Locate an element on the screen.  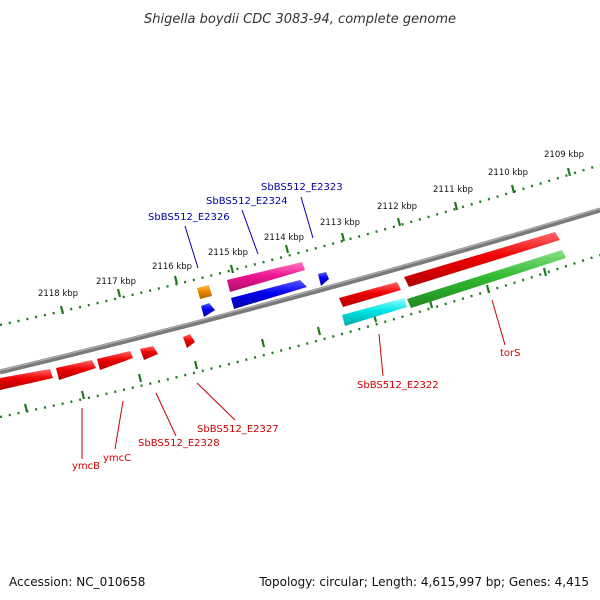
tick-label: 2116 kbp is located at coordinates (172, 267).